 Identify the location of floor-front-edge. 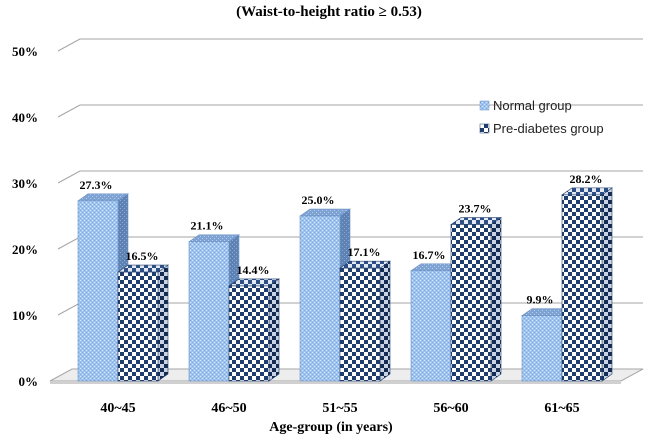
(335, 382).